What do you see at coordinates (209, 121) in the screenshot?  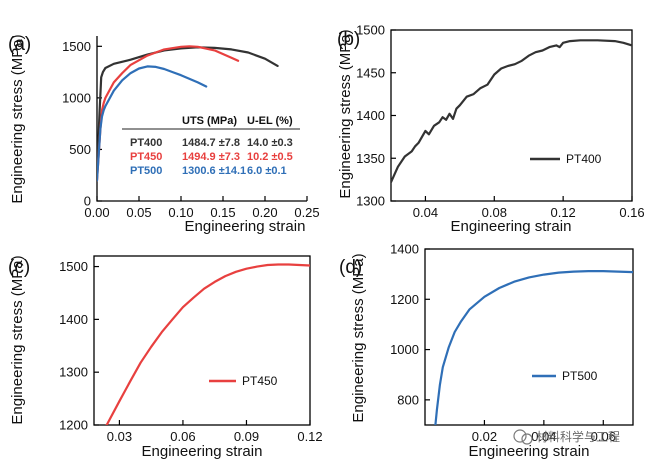 I see `table-header-uts: UTS (MPa)` at bounding box center [209, 121].